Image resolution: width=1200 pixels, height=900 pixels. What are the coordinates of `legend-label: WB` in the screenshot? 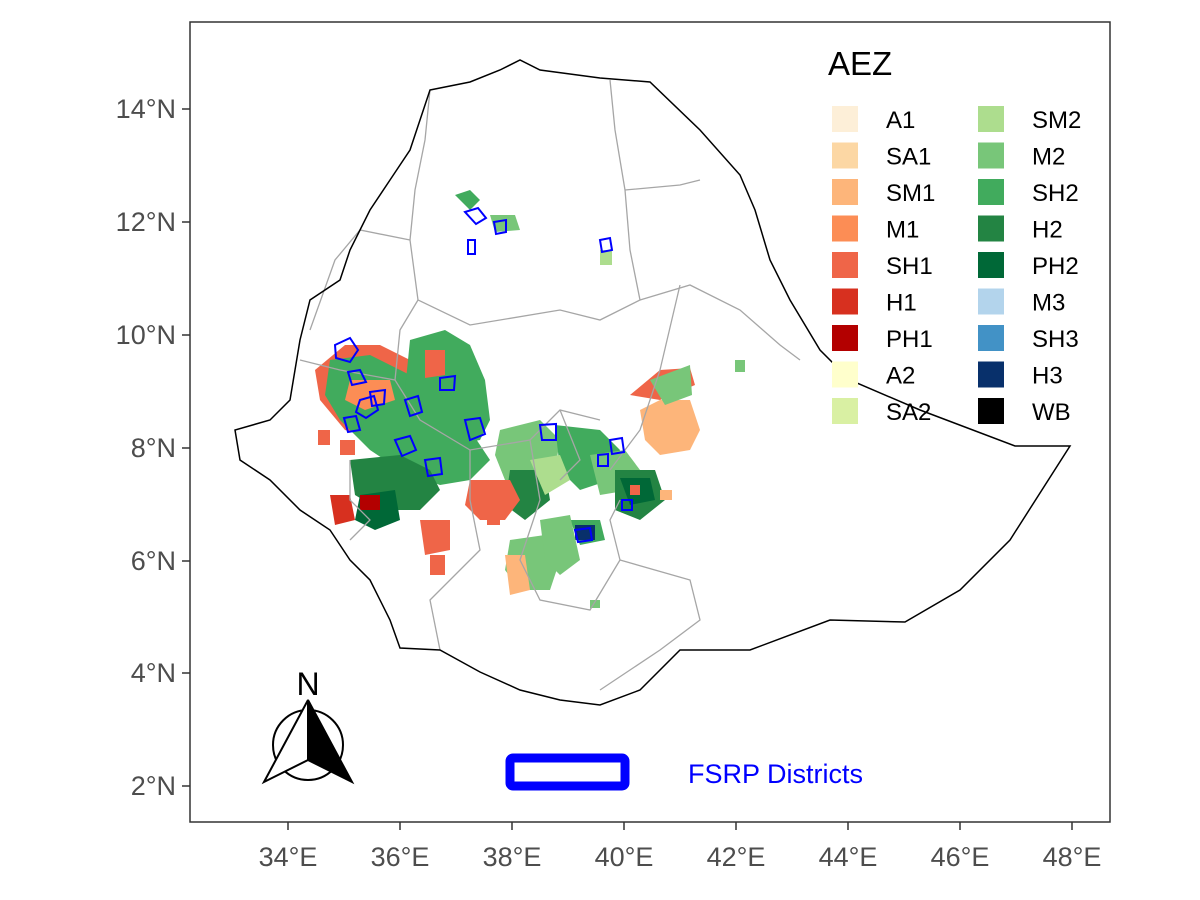 It's located at (1051, 412).